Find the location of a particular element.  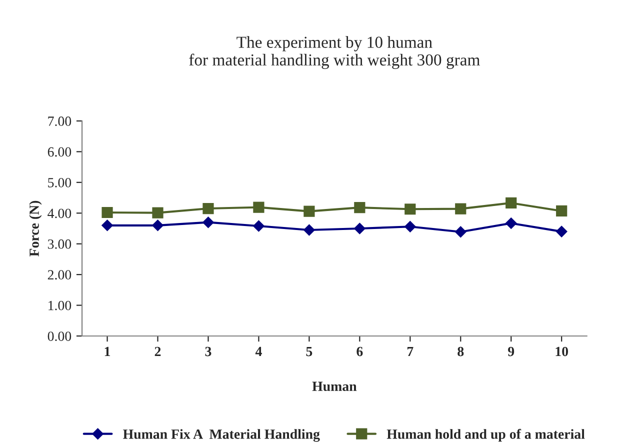

y-tick-label: 7.00 is located at coordinates (60, 121).